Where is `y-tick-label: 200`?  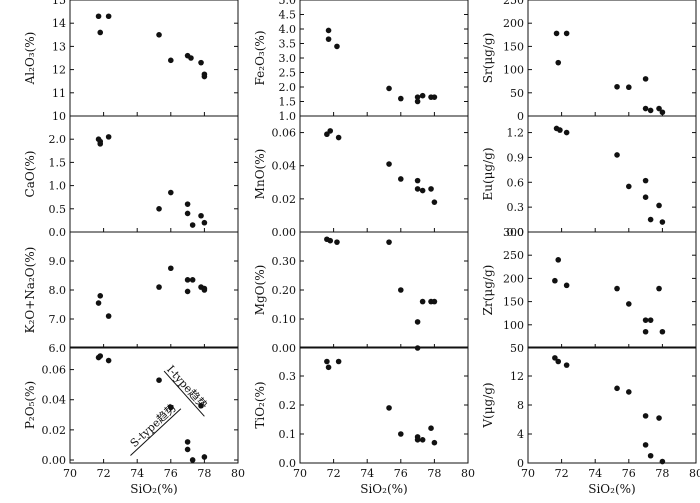 y-tick-label: 200 is located at coordinates (513, 23).